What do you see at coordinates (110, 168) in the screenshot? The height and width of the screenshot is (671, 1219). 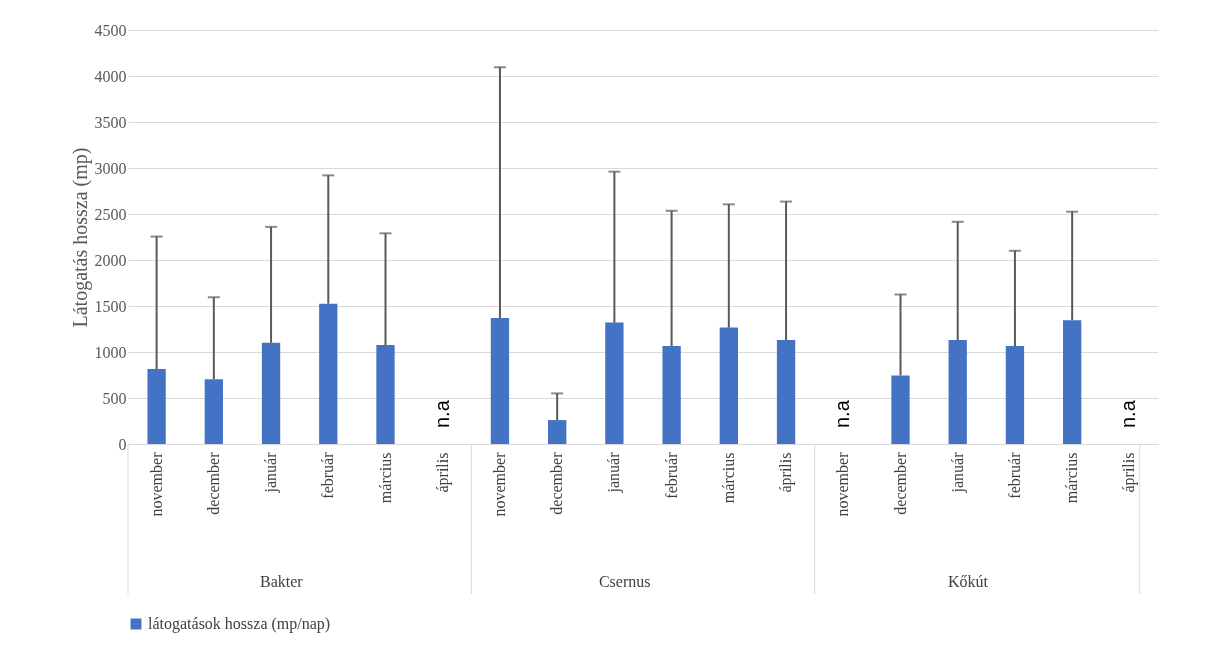 I see `y-tick-label: 3000` at bounding box center [110, 168].